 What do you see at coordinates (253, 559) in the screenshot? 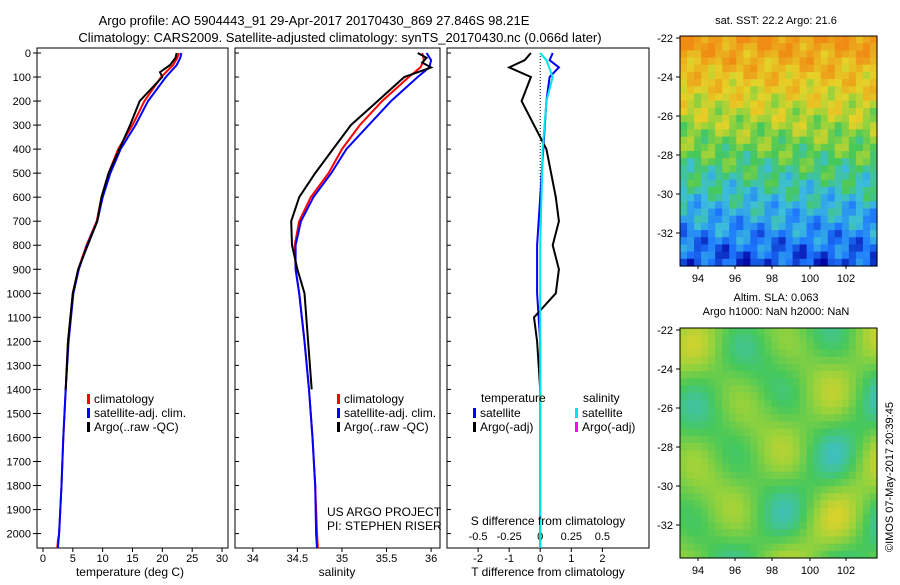
I see `salinity-x-tick-label: 34` at bounding box center [253, 559].